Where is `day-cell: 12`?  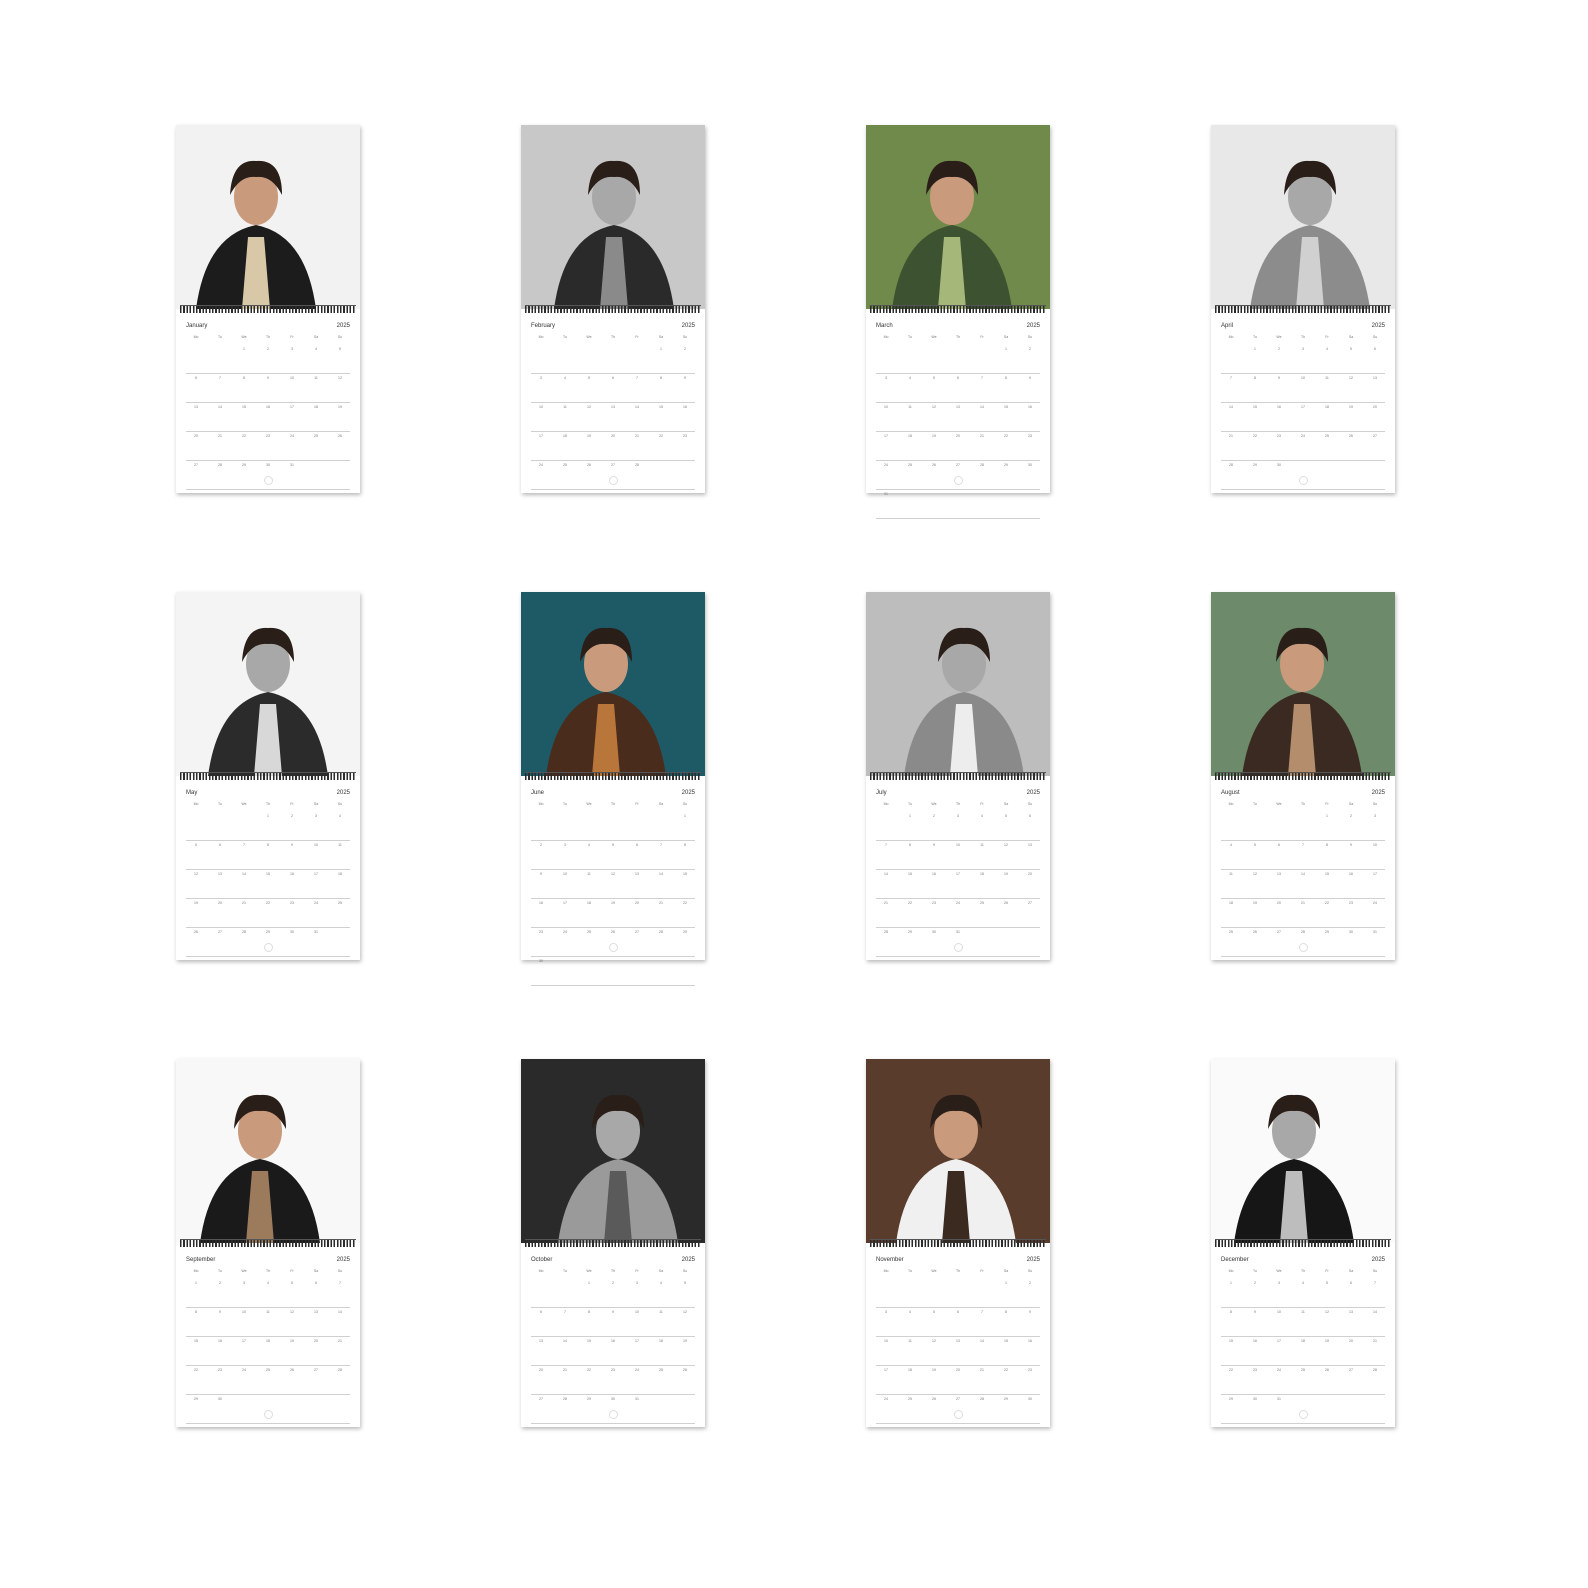 day-cell: 12 is located at coordinates (196, 874).